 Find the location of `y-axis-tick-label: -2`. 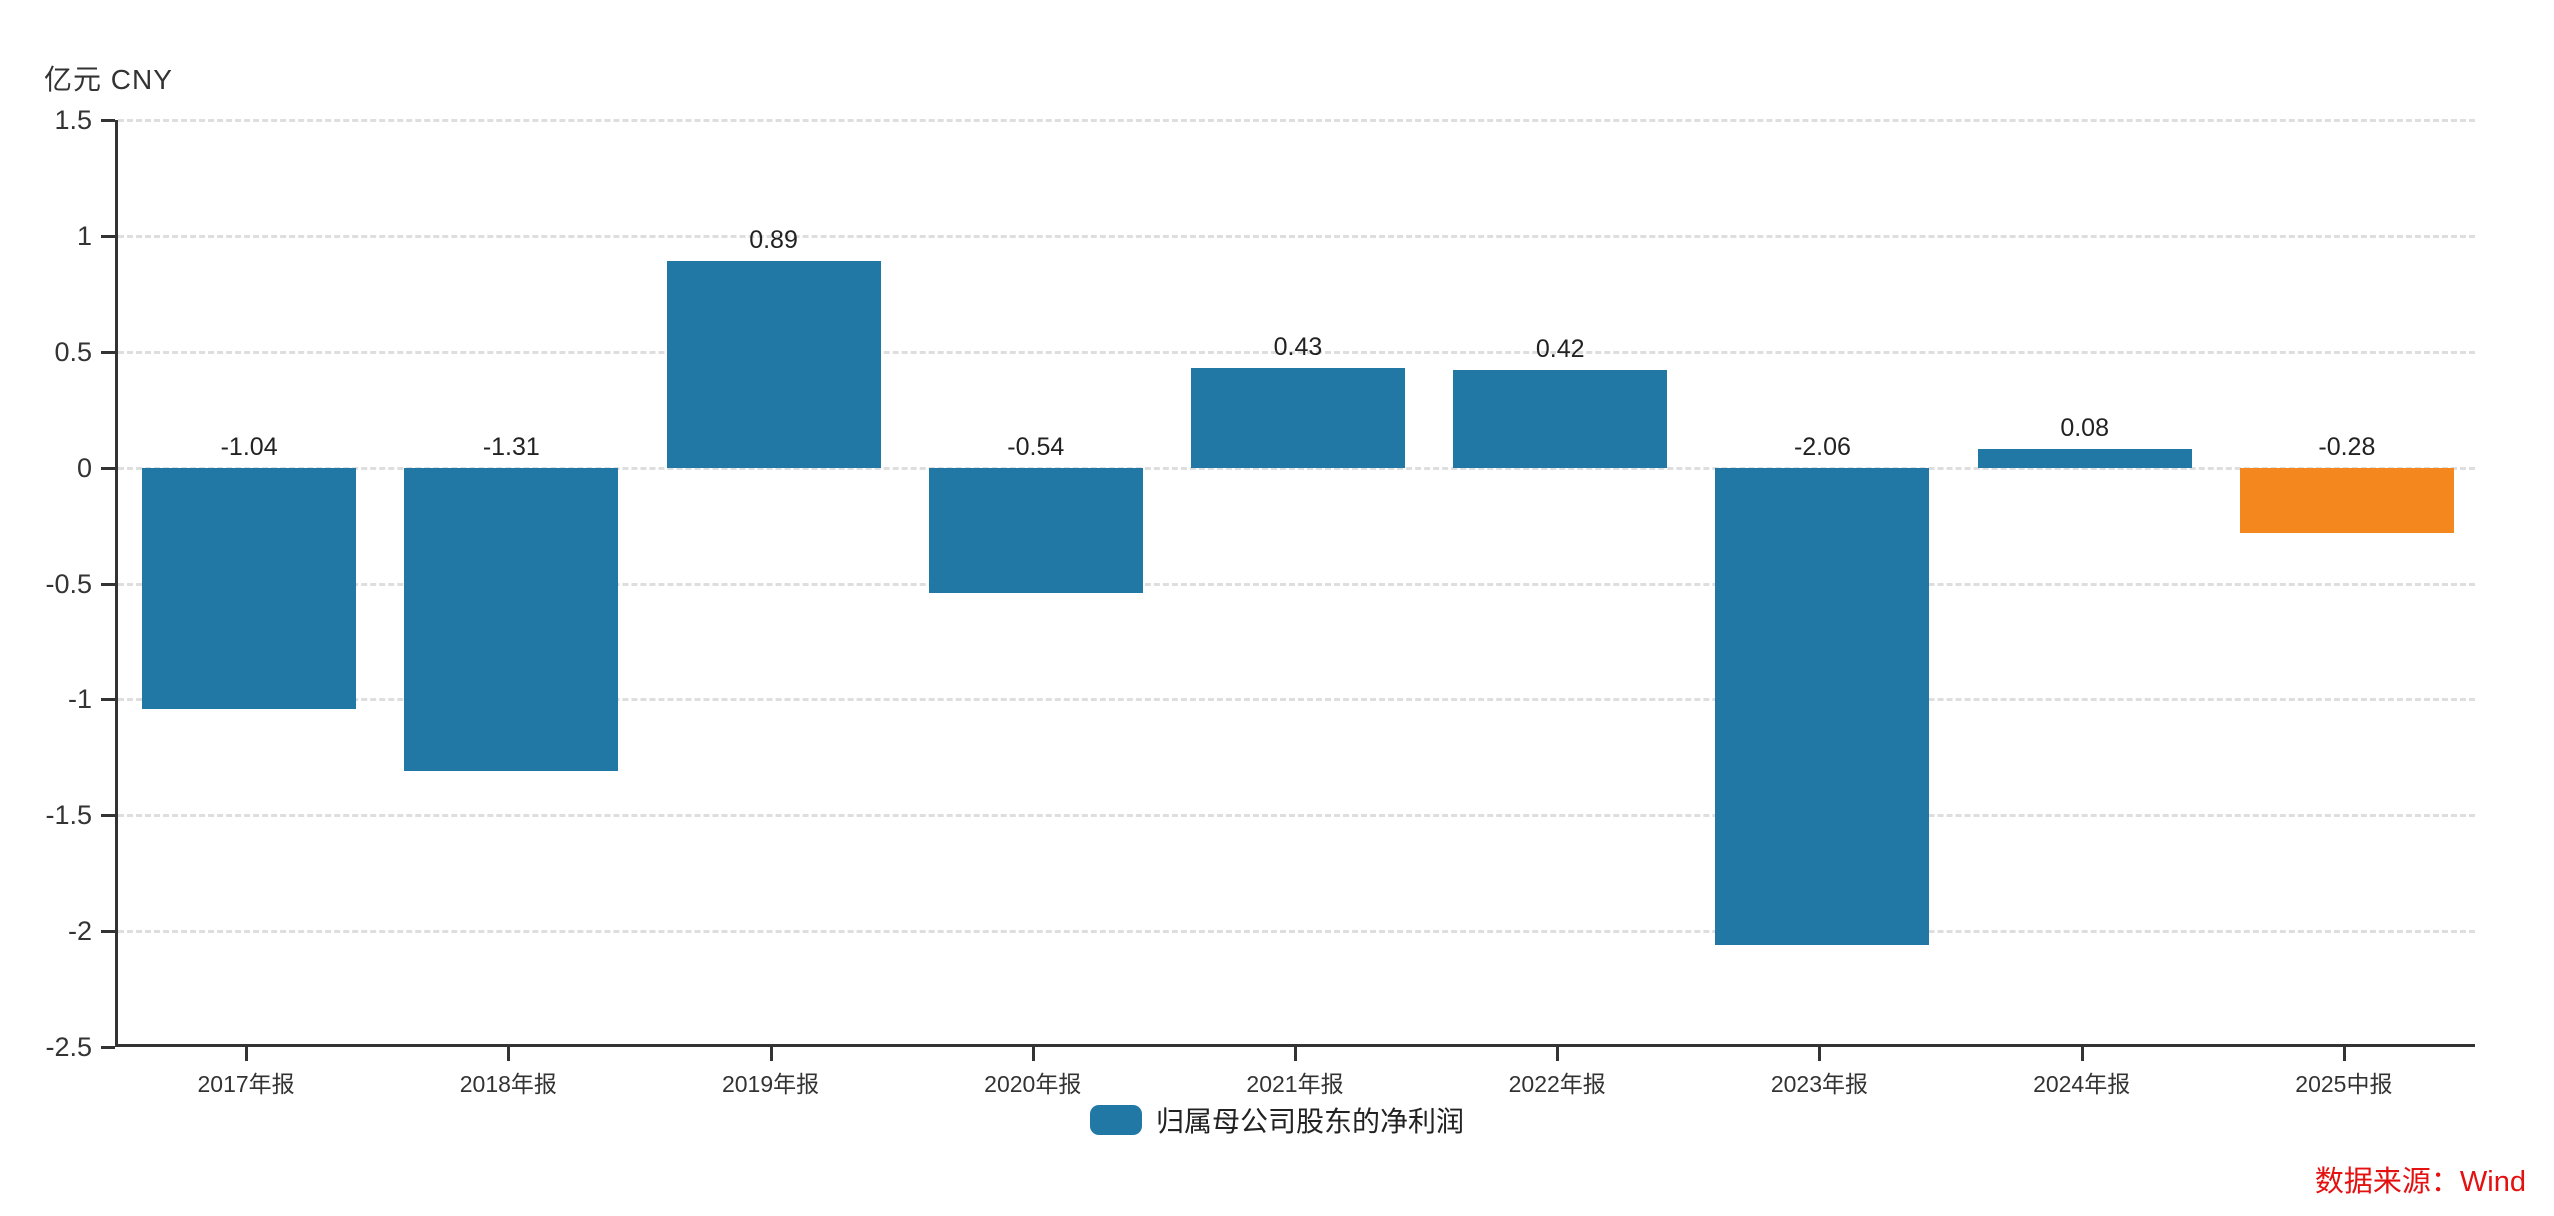

y-axis-tick-label: -2 is located at coordinates (79, 931).